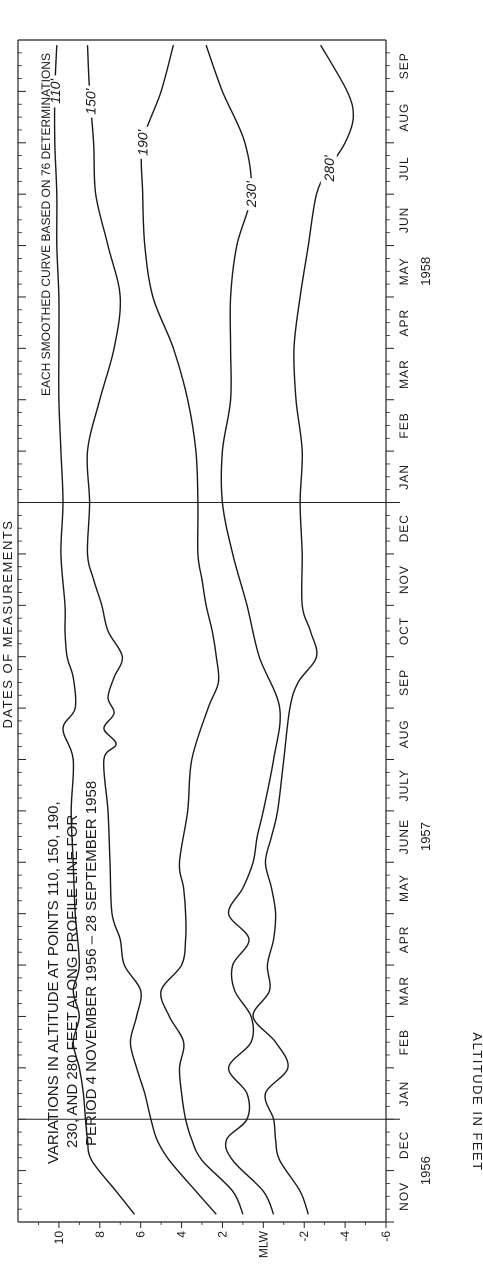  Describe the element at coordinates (404, 220) in the screenshot. I see `x-tick-label: JUN` at that location.